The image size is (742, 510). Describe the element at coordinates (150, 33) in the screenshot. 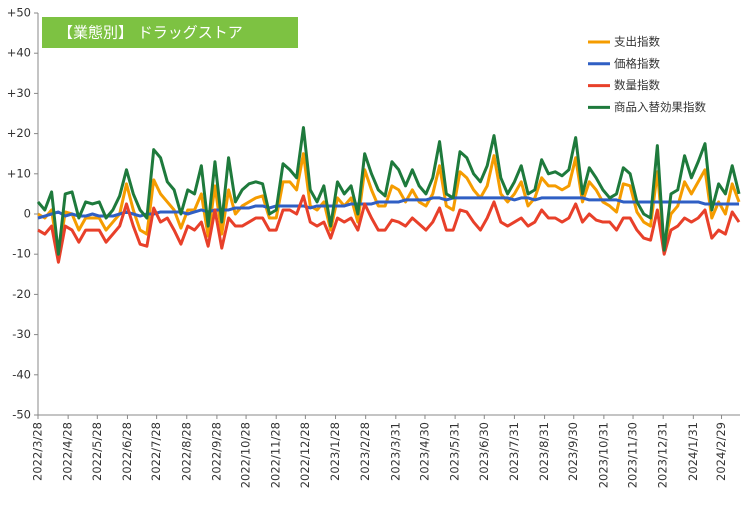

I see `chart-title: 【業態別】 ドラッグストア` at that location.